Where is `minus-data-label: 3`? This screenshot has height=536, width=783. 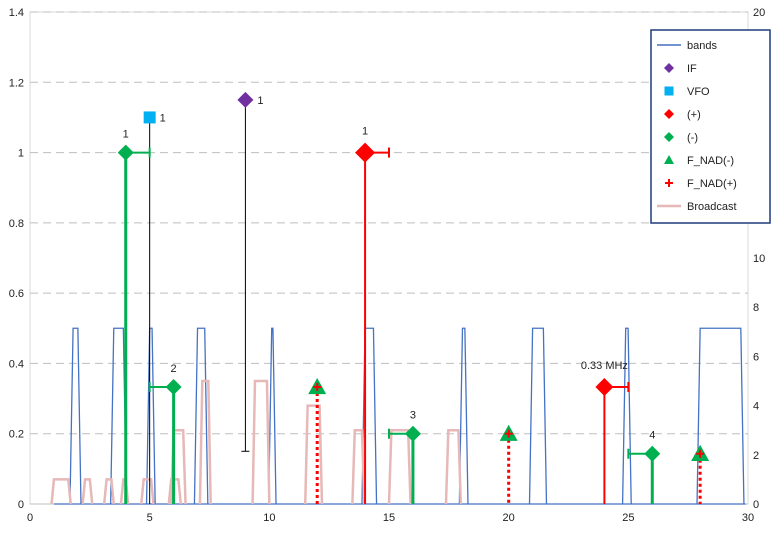
minus-data-label: 3 is located at coordinates (413, 416).